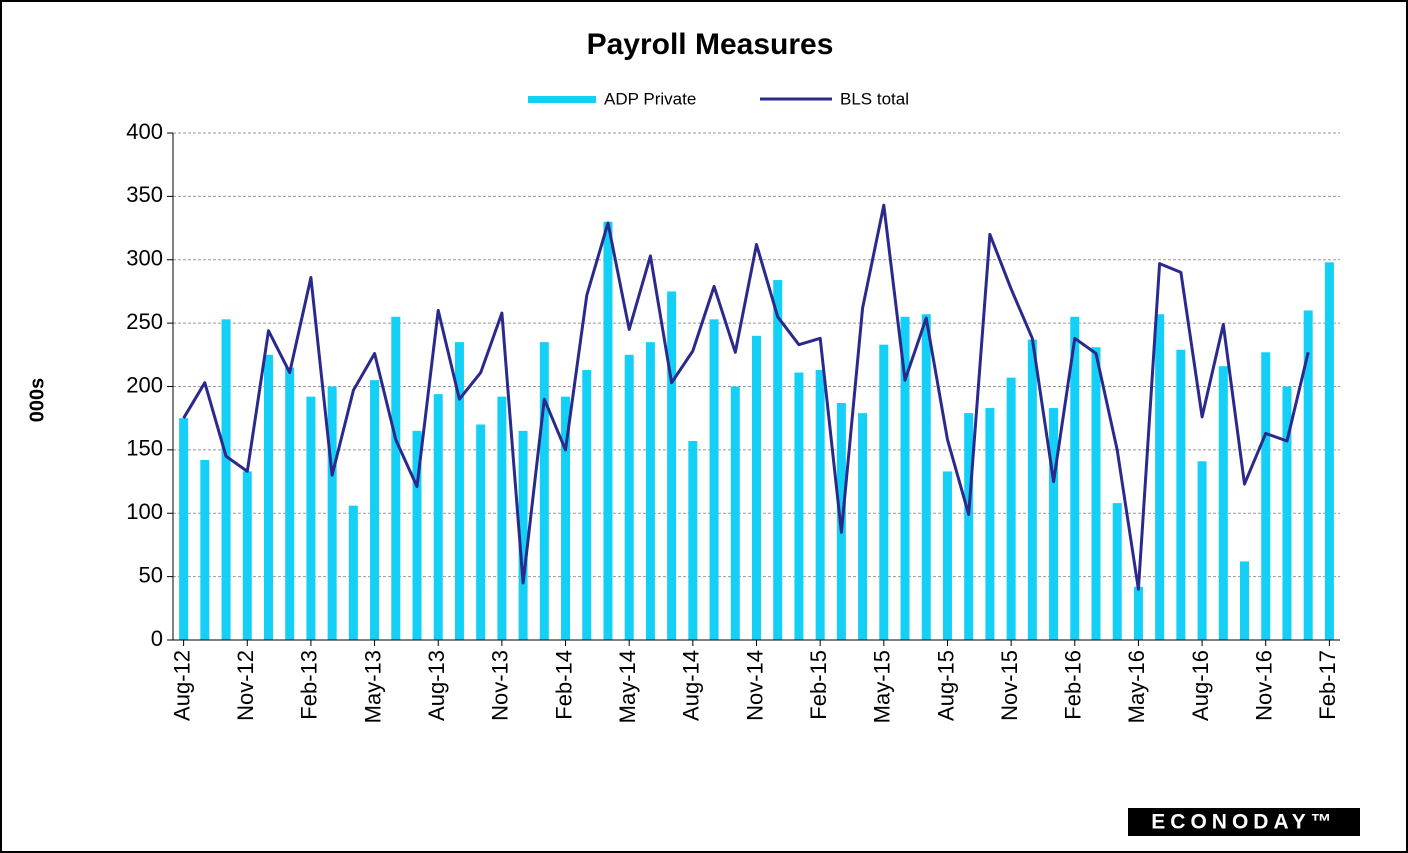  What do you see at coordinates (691, 685) in the screenshot?
I see `x-tick-label: Aug-14` at bounding box center [691, 685].